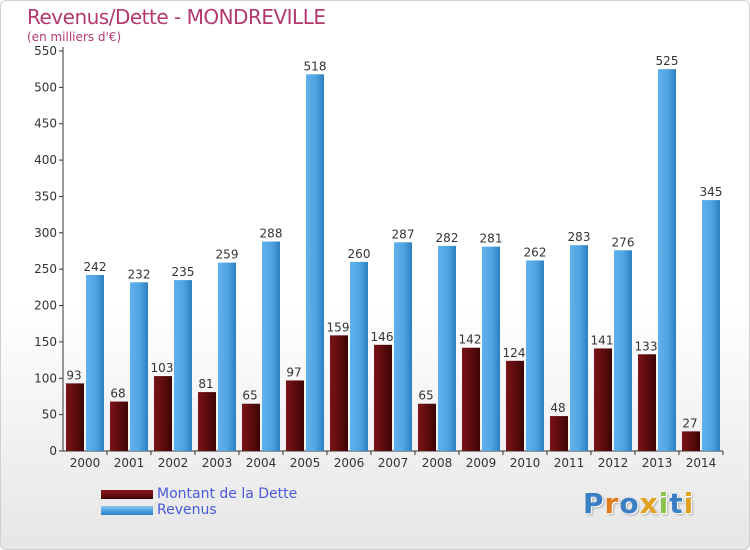 Image resolution: width=750 pixels, height=550 pixels. What do you see at coordinates (305, 463) in the screenshot?
I see `x-tick-label: 2005` at bounding box center [305, 463].